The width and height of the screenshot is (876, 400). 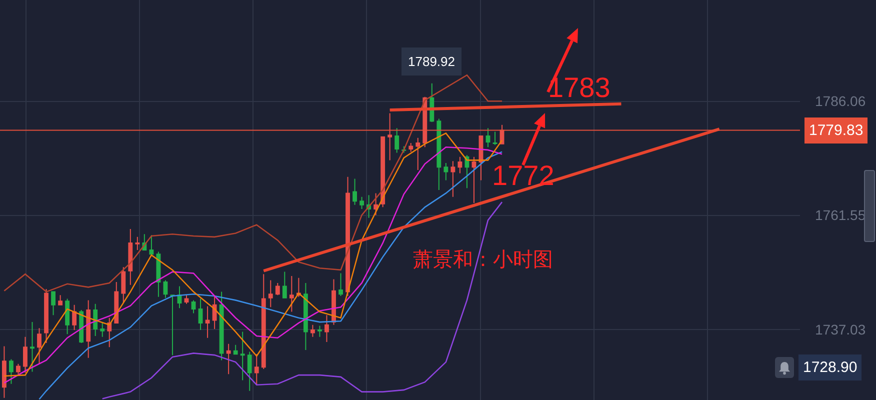 What do you see at coordinates (836, 130) in the screenshot?
I see `ref-line-label: 1779.83` at bounding box center [836, 130].